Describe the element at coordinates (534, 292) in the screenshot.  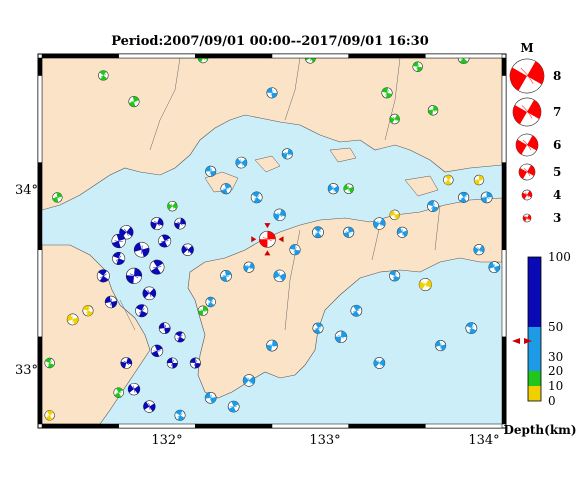
I see `depth-band-deep` at that location.